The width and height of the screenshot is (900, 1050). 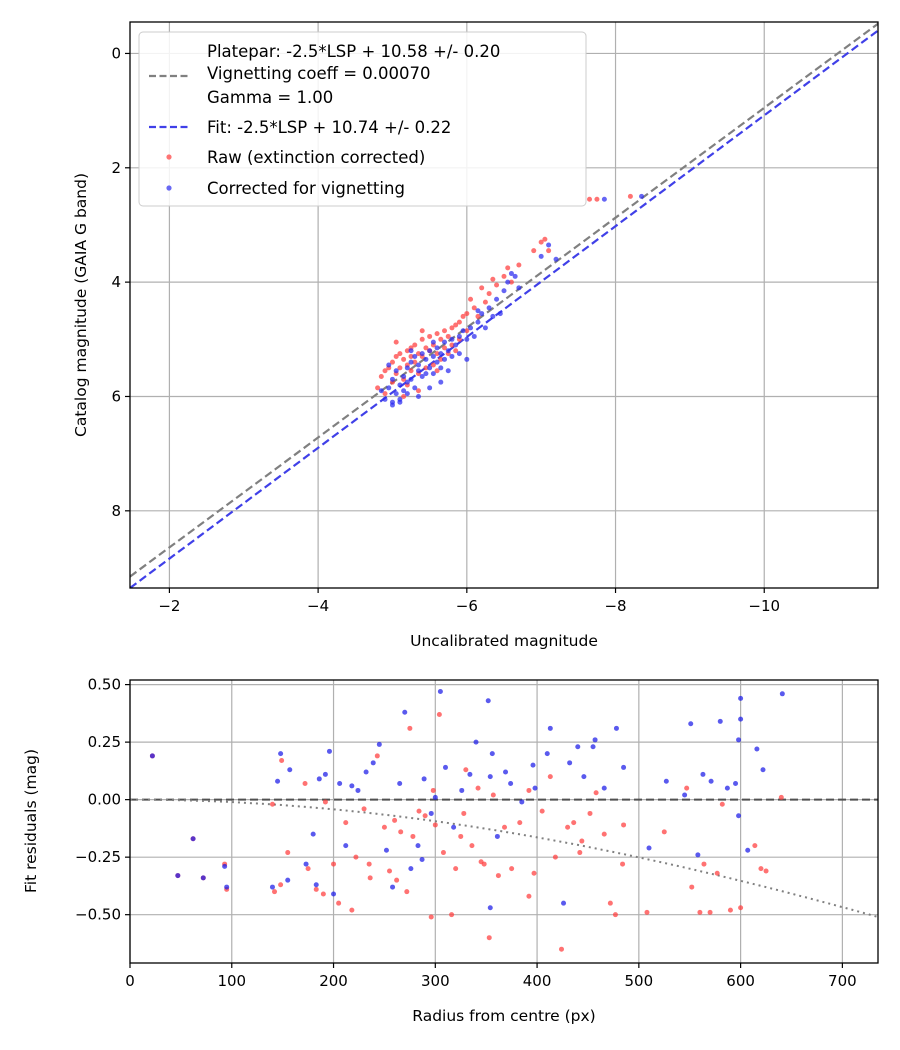 I want to click on x-tick-label: −2, so click(x=169, y=606).